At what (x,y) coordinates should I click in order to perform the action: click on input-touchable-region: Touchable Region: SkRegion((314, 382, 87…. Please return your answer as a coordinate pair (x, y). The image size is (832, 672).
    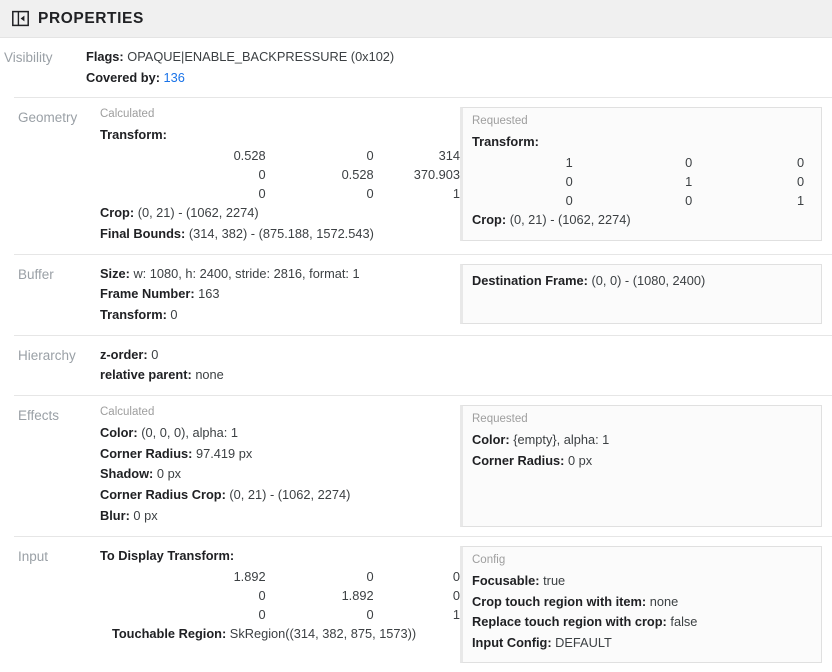
    Looking at the image, I should click on (280, 634).